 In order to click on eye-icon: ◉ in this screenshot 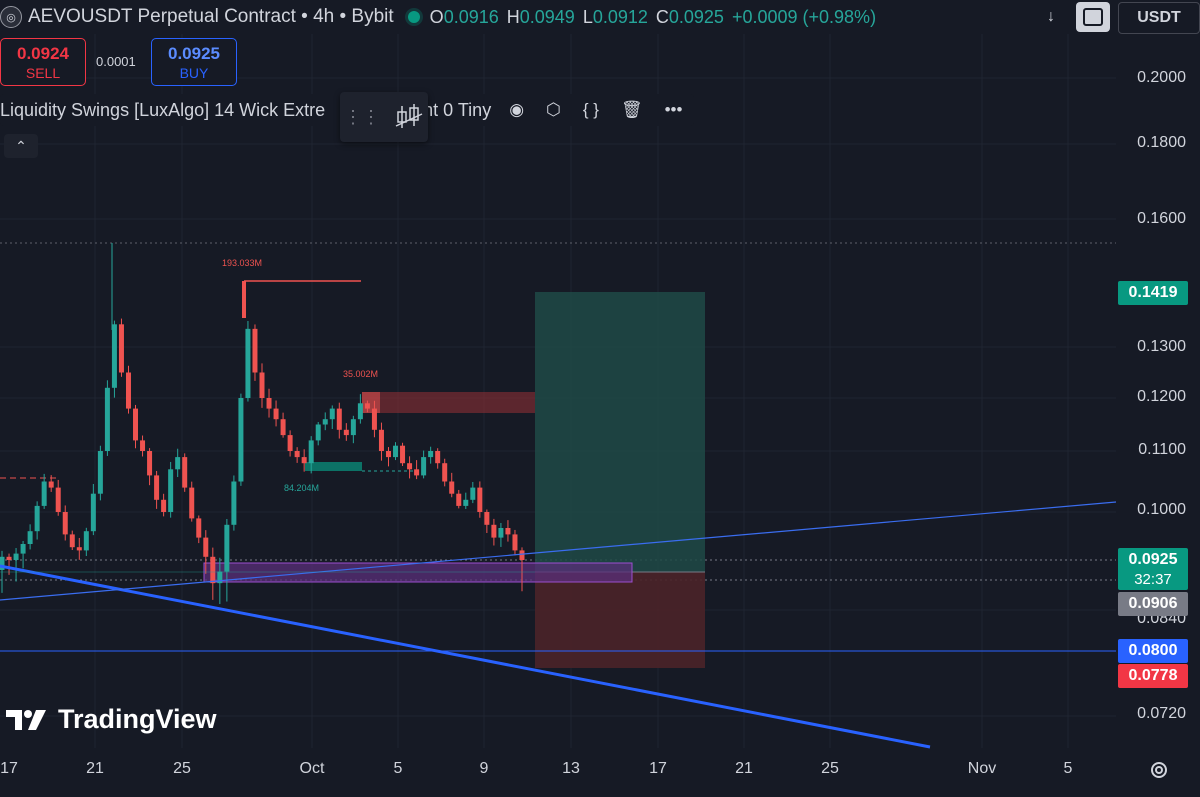, I will do `click(517, 109)`.